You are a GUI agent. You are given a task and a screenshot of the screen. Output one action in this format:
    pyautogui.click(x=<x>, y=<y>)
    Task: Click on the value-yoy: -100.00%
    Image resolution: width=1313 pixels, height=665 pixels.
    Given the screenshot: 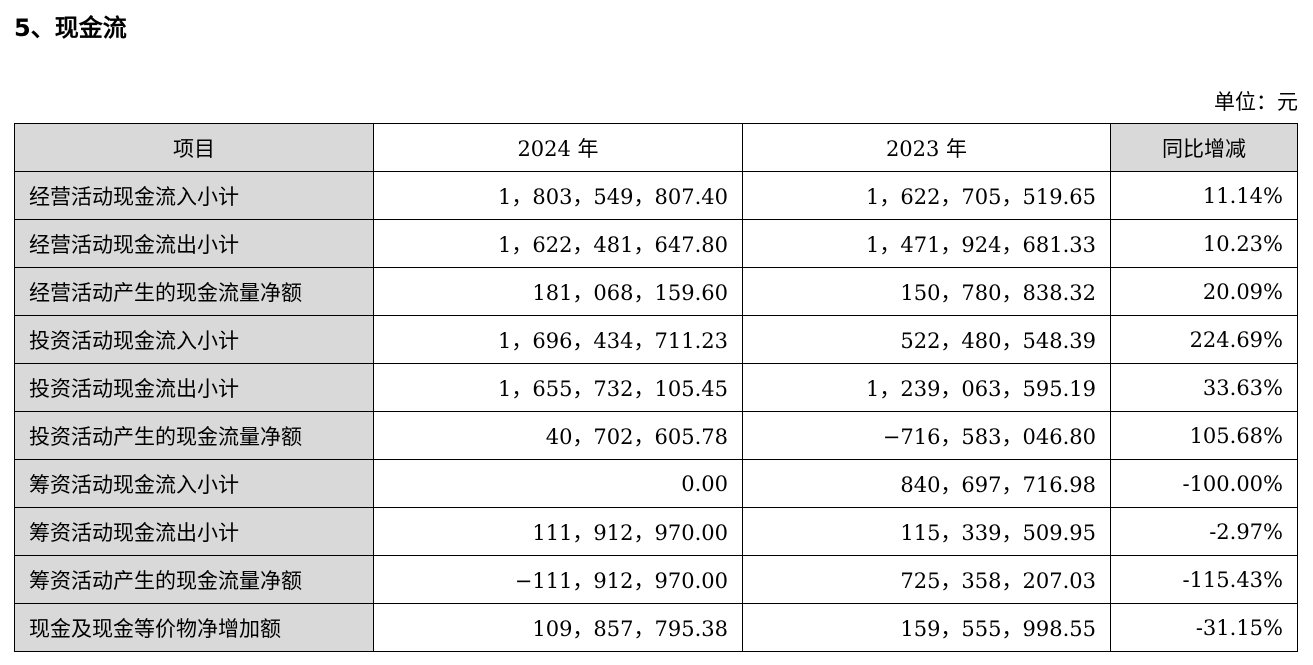 What is the action you would take?
    pyautogui.click(x=1204, y=483)
    